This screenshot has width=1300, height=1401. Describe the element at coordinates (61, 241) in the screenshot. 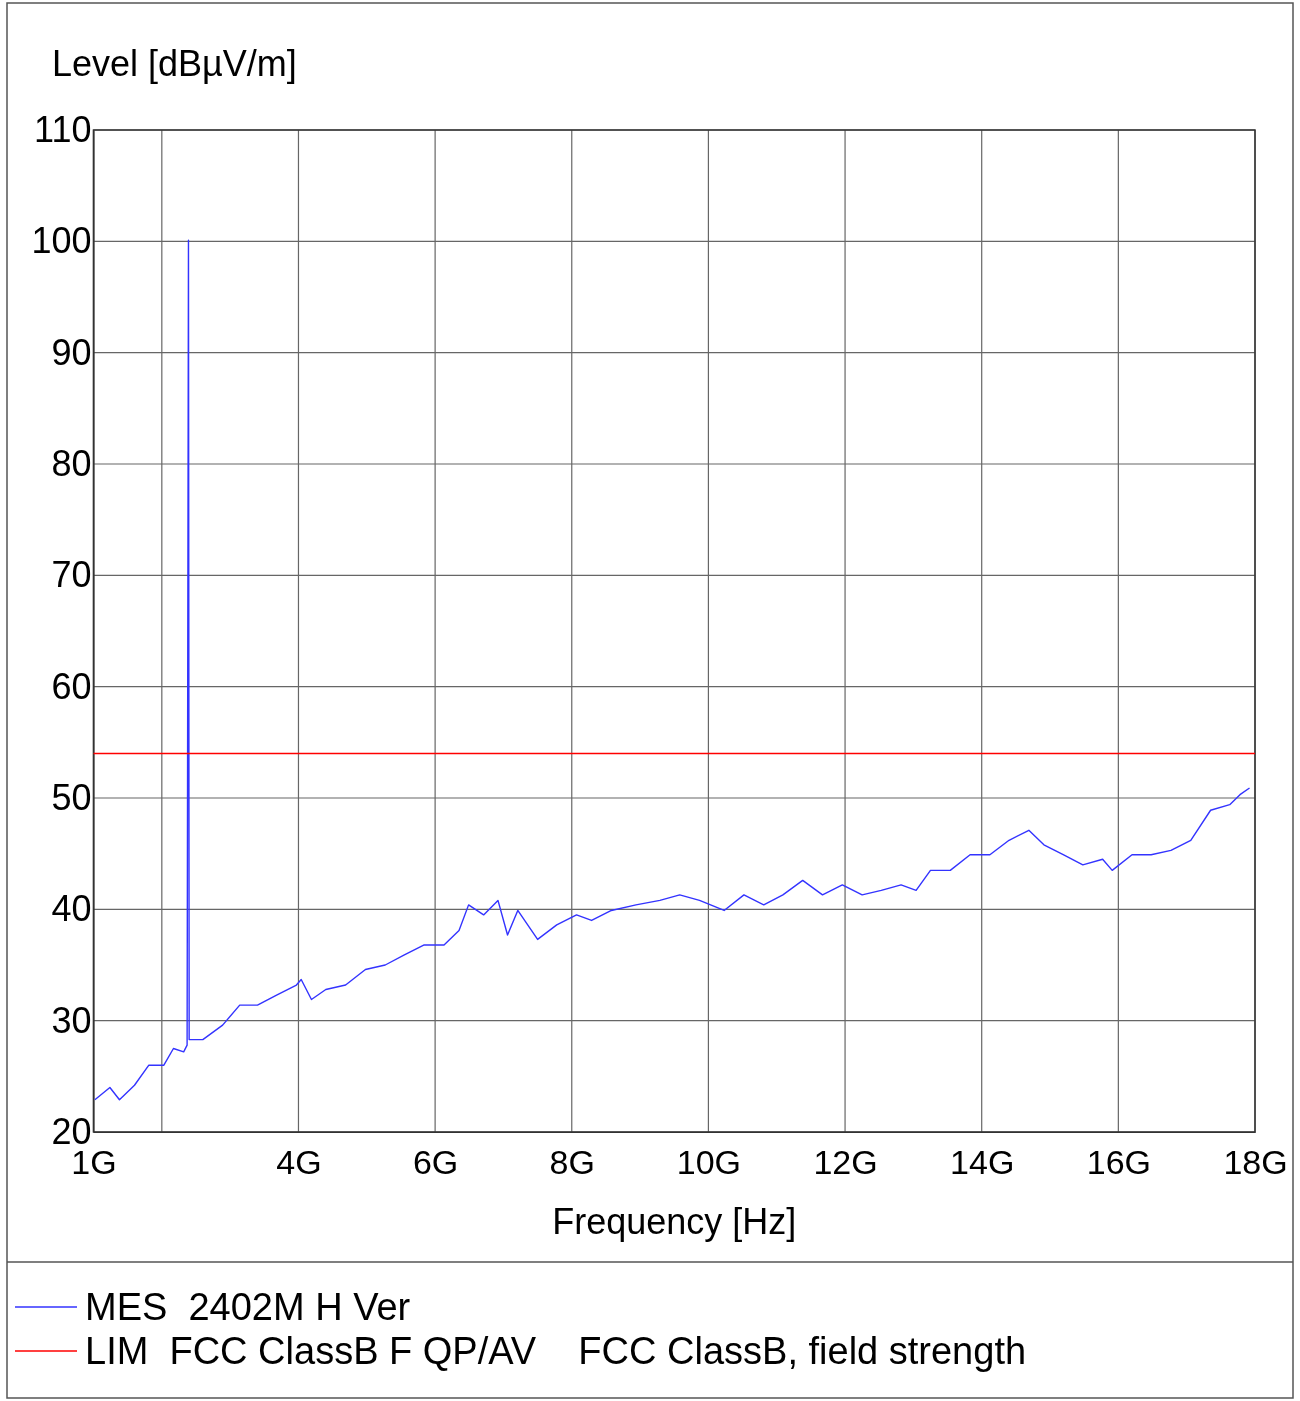

I see `y-tick-label: 100` at that location.